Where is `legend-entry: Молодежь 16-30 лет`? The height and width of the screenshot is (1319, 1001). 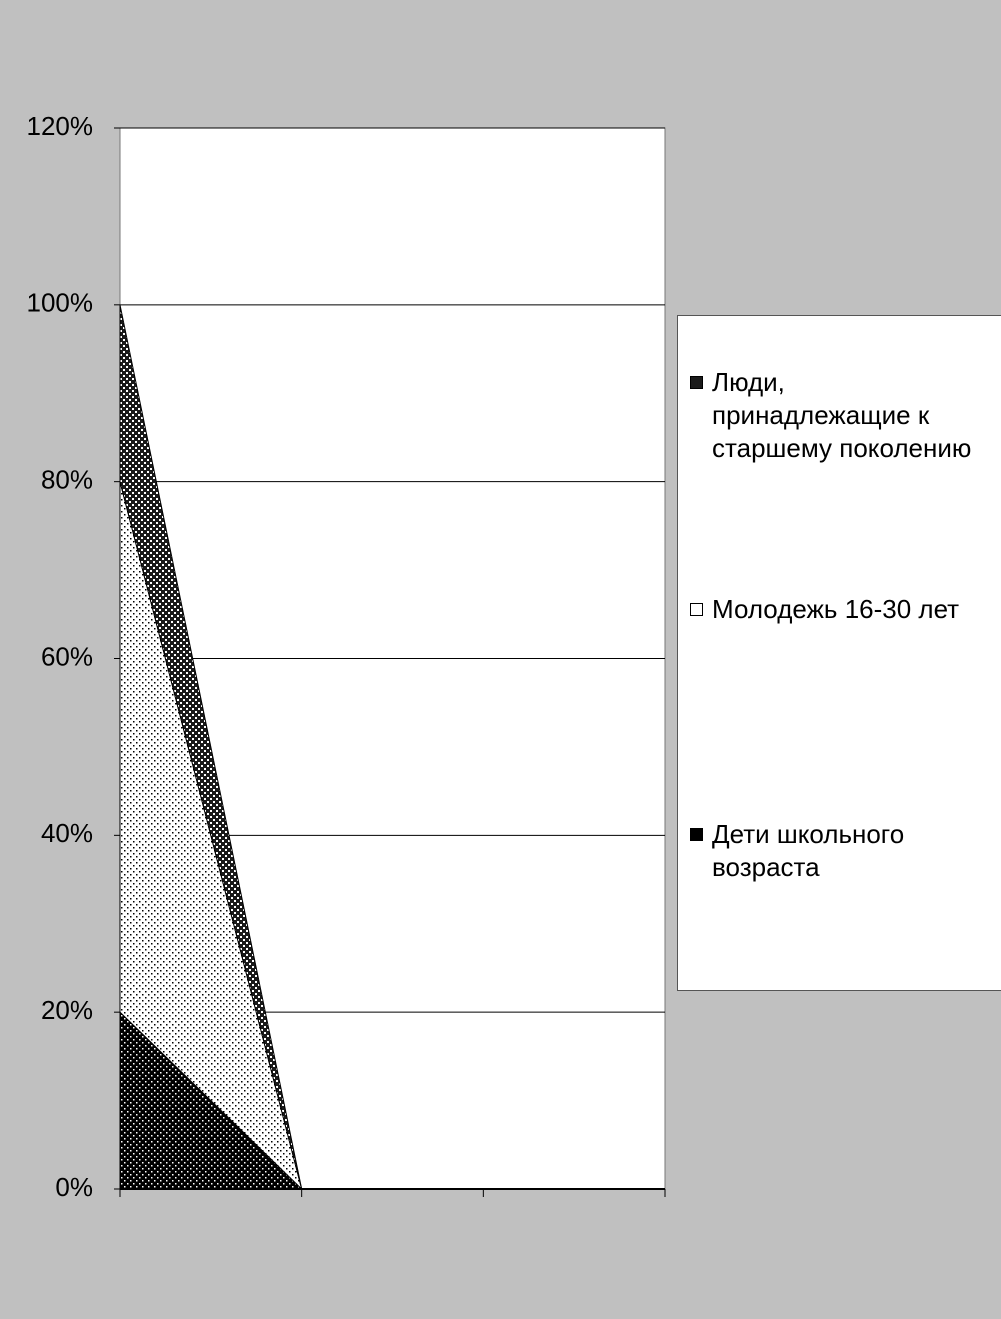 legend-entry: Молодежь 16-30 лет is located at coordinates (840, 609).